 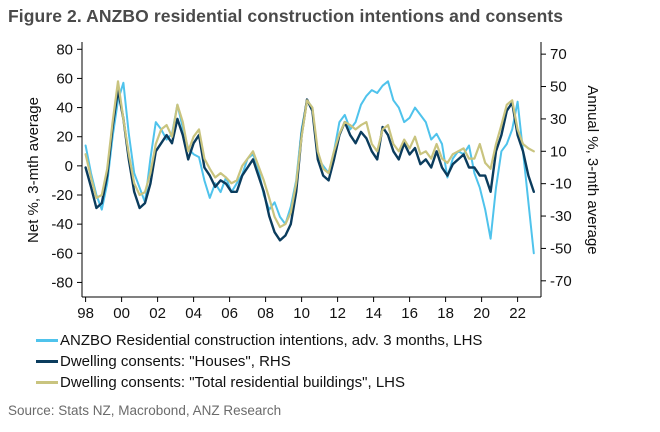 What do you see at coordinates (558, 151) in the screenshot?
I see `right-tick-label: 10` at bounding box center [558, 151].